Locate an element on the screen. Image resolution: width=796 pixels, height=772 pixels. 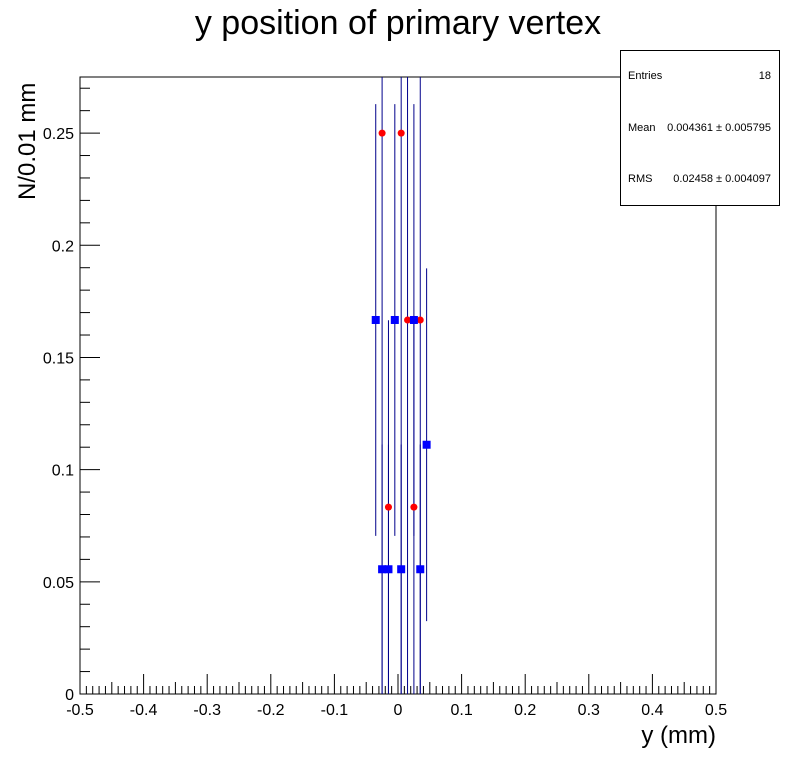
stats-mean-value: 0.004361 ± 0.005795 is located at coordinates (719, 128).